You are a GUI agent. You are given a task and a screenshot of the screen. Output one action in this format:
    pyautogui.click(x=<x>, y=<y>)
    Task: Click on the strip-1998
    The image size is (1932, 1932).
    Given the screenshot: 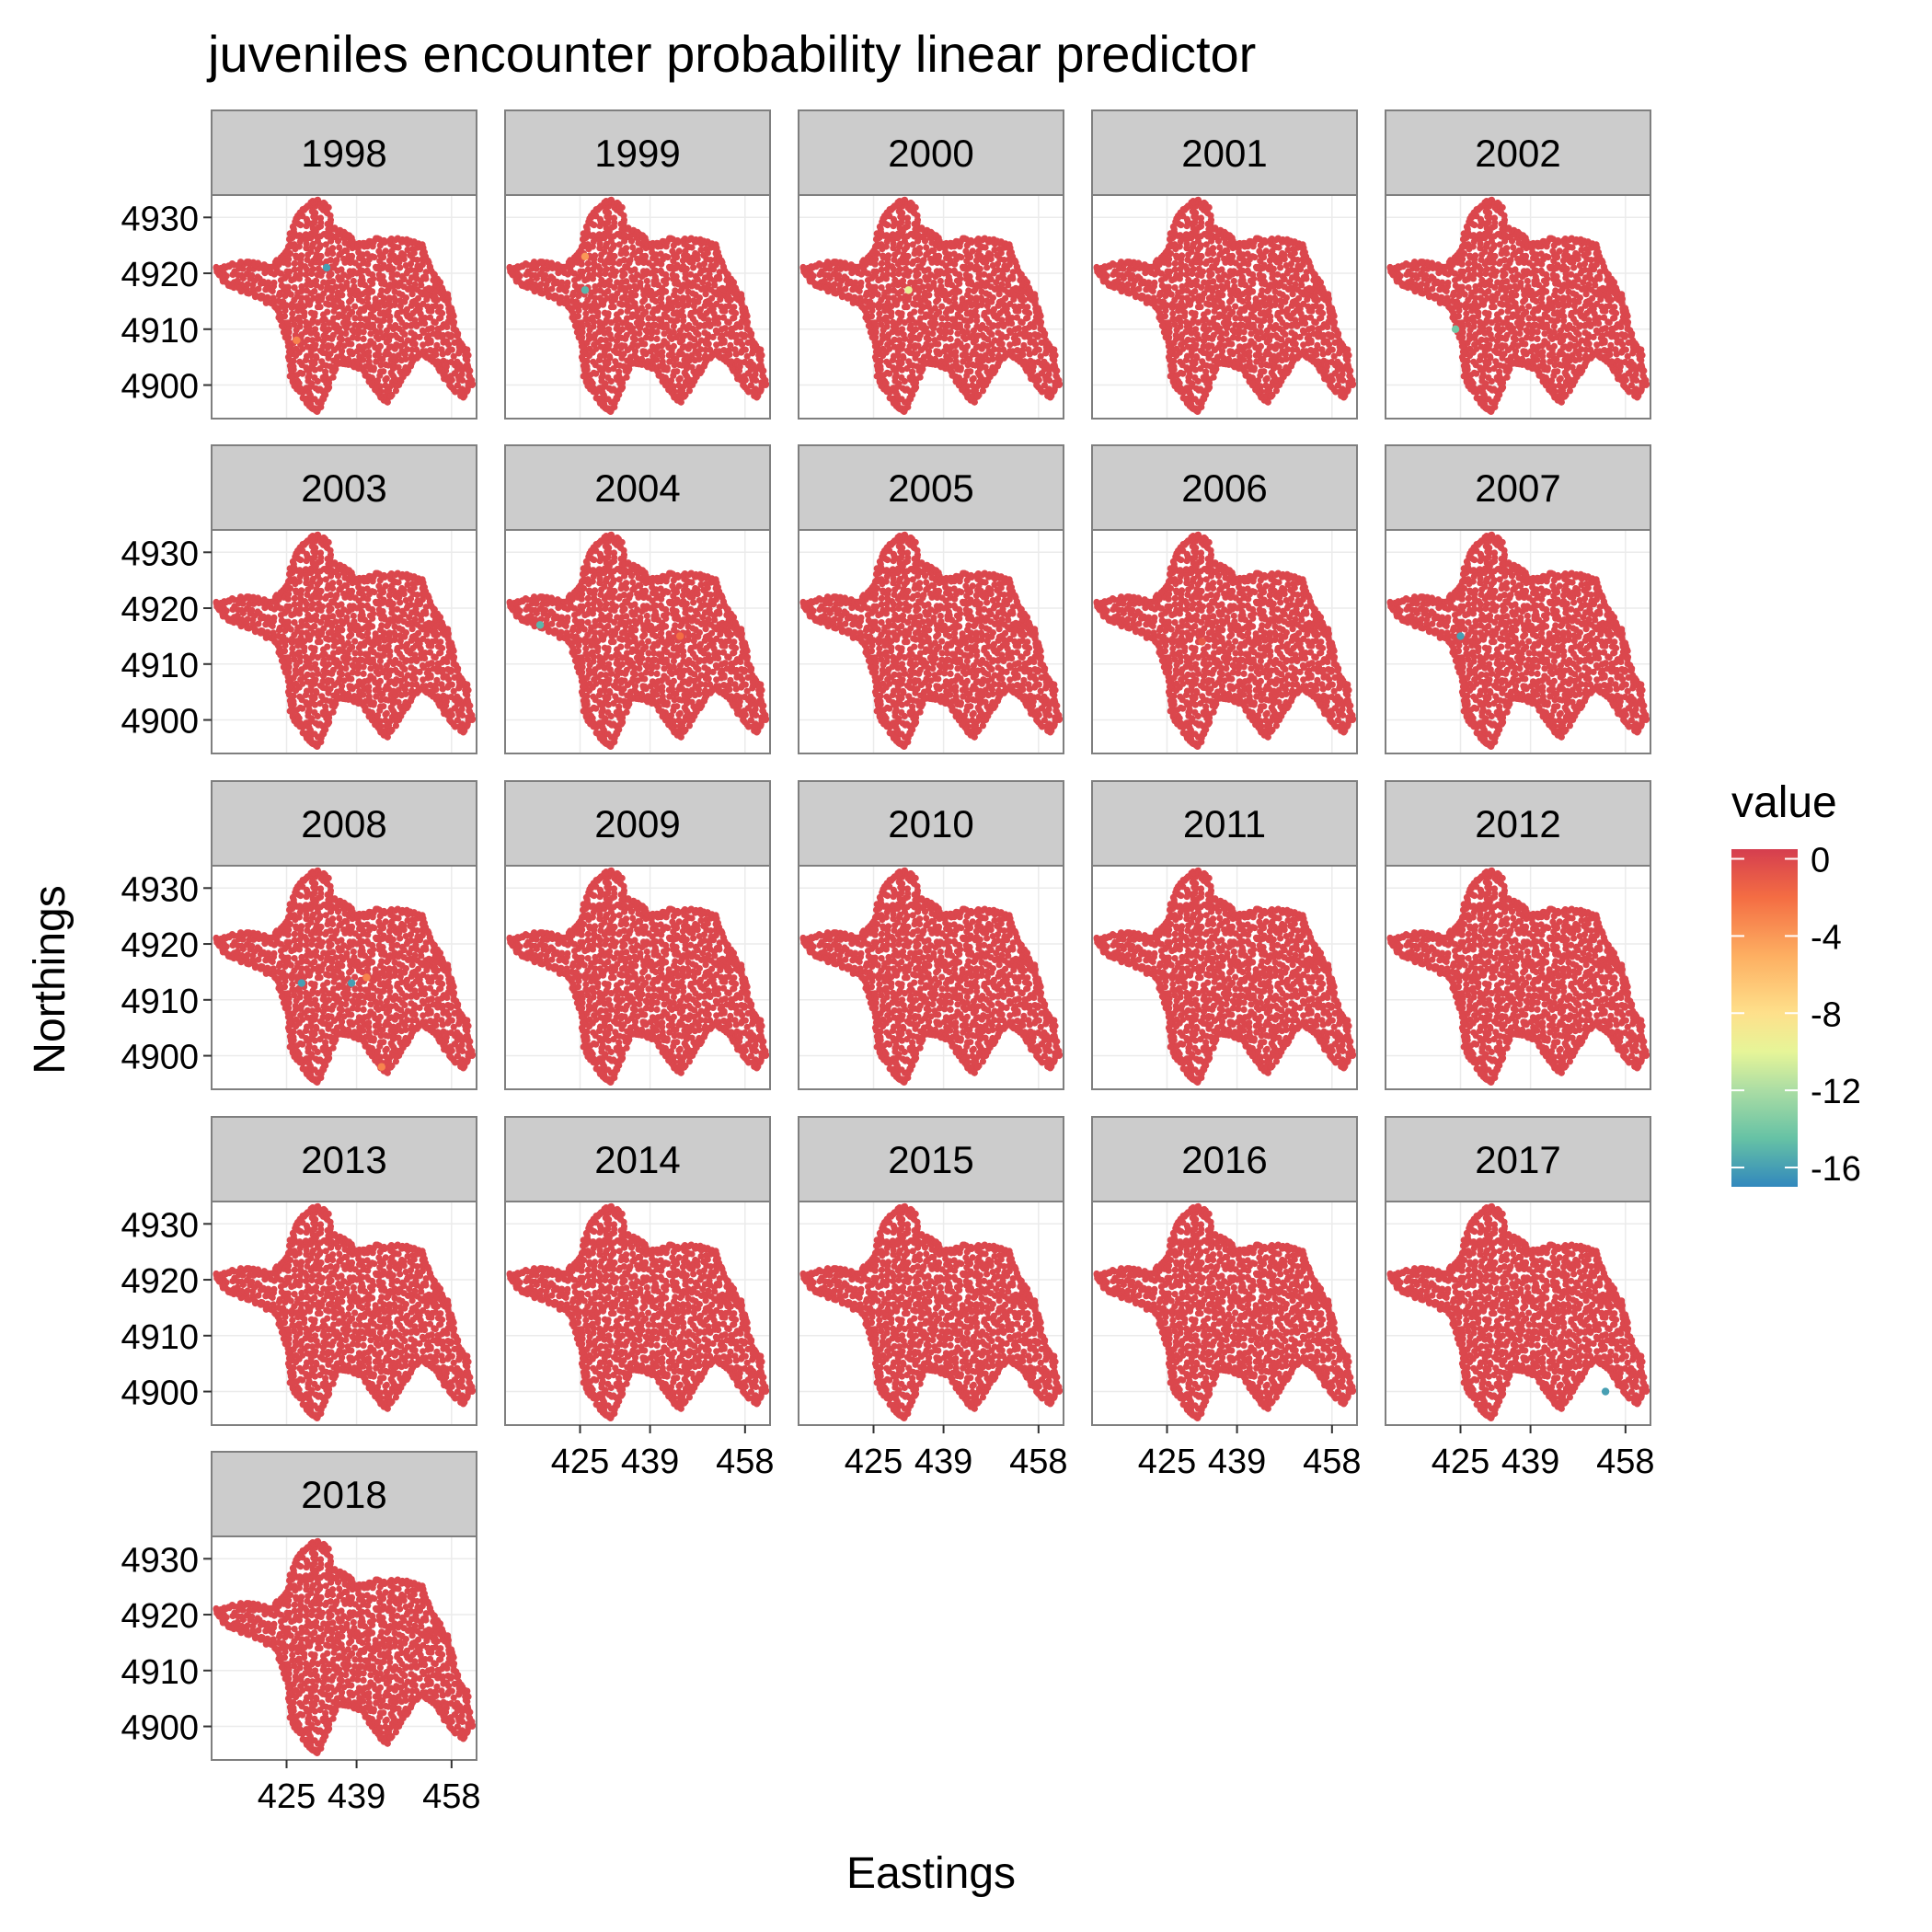 What is the action you would take?
    pyautogui.click(x=344, y=152)
    